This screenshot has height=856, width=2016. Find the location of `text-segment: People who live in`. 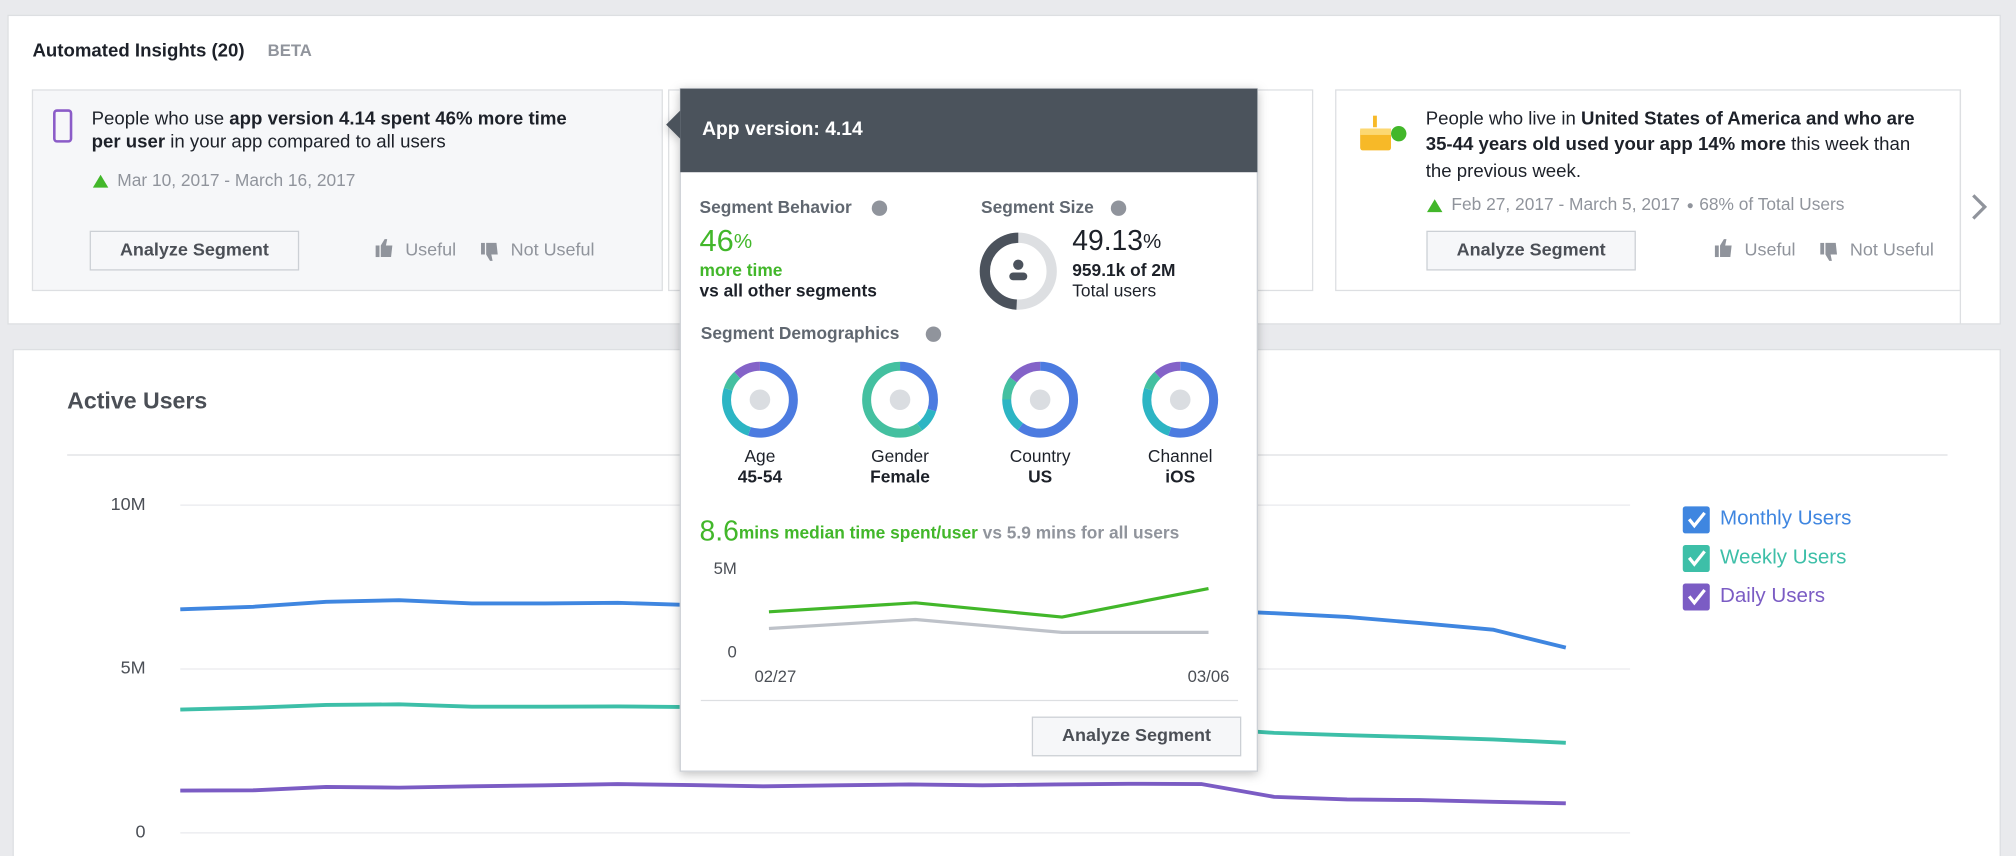

text-segment: People who live in is located at coordinates (1503, 117).